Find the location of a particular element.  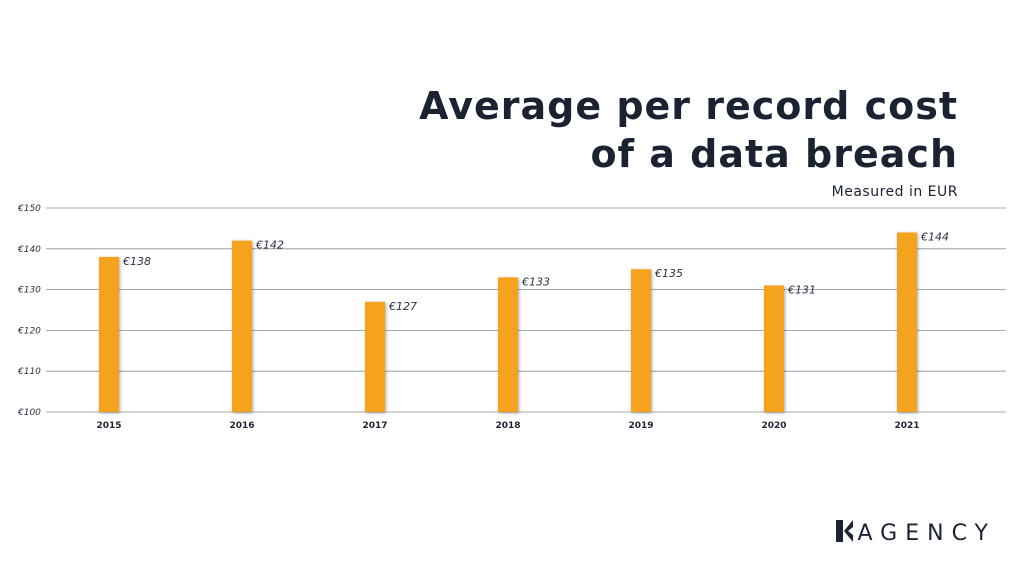

y-tick-label: €150 is located at coordinates (29, 209).